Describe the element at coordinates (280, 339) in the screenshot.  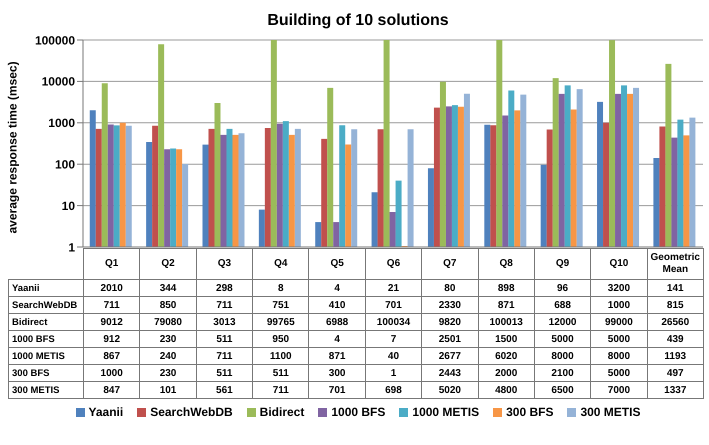
I see `data-label: 950` at that location.